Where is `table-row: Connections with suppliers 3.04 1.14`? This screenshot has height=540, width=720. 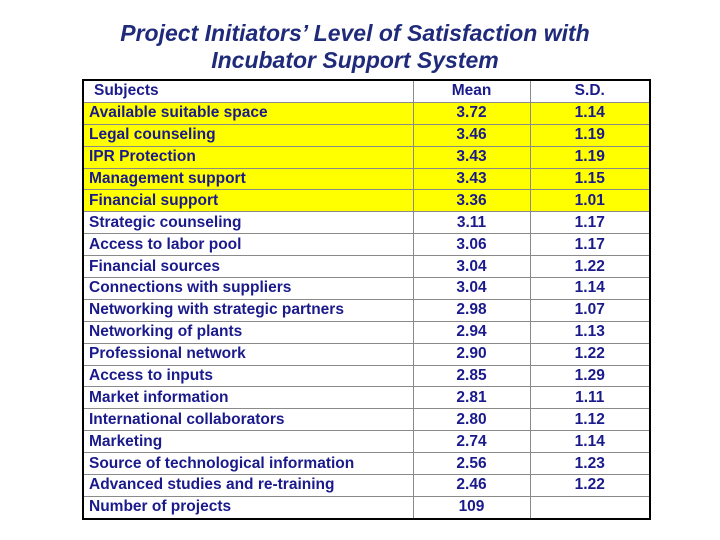 table-row: Connections with suppliers 3.04 1.14 is located at coordinates (366, 288).